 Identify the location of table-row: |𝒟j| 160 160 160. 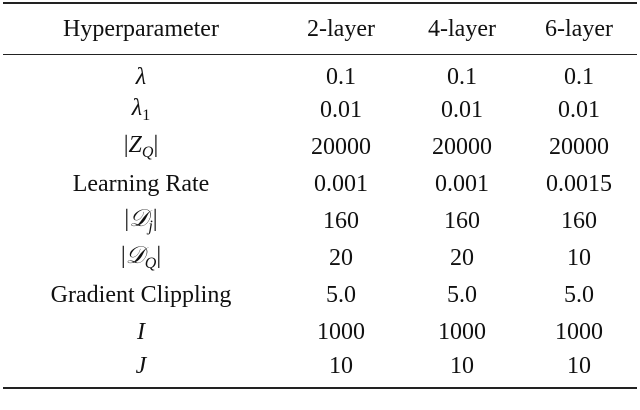
(320, 221).